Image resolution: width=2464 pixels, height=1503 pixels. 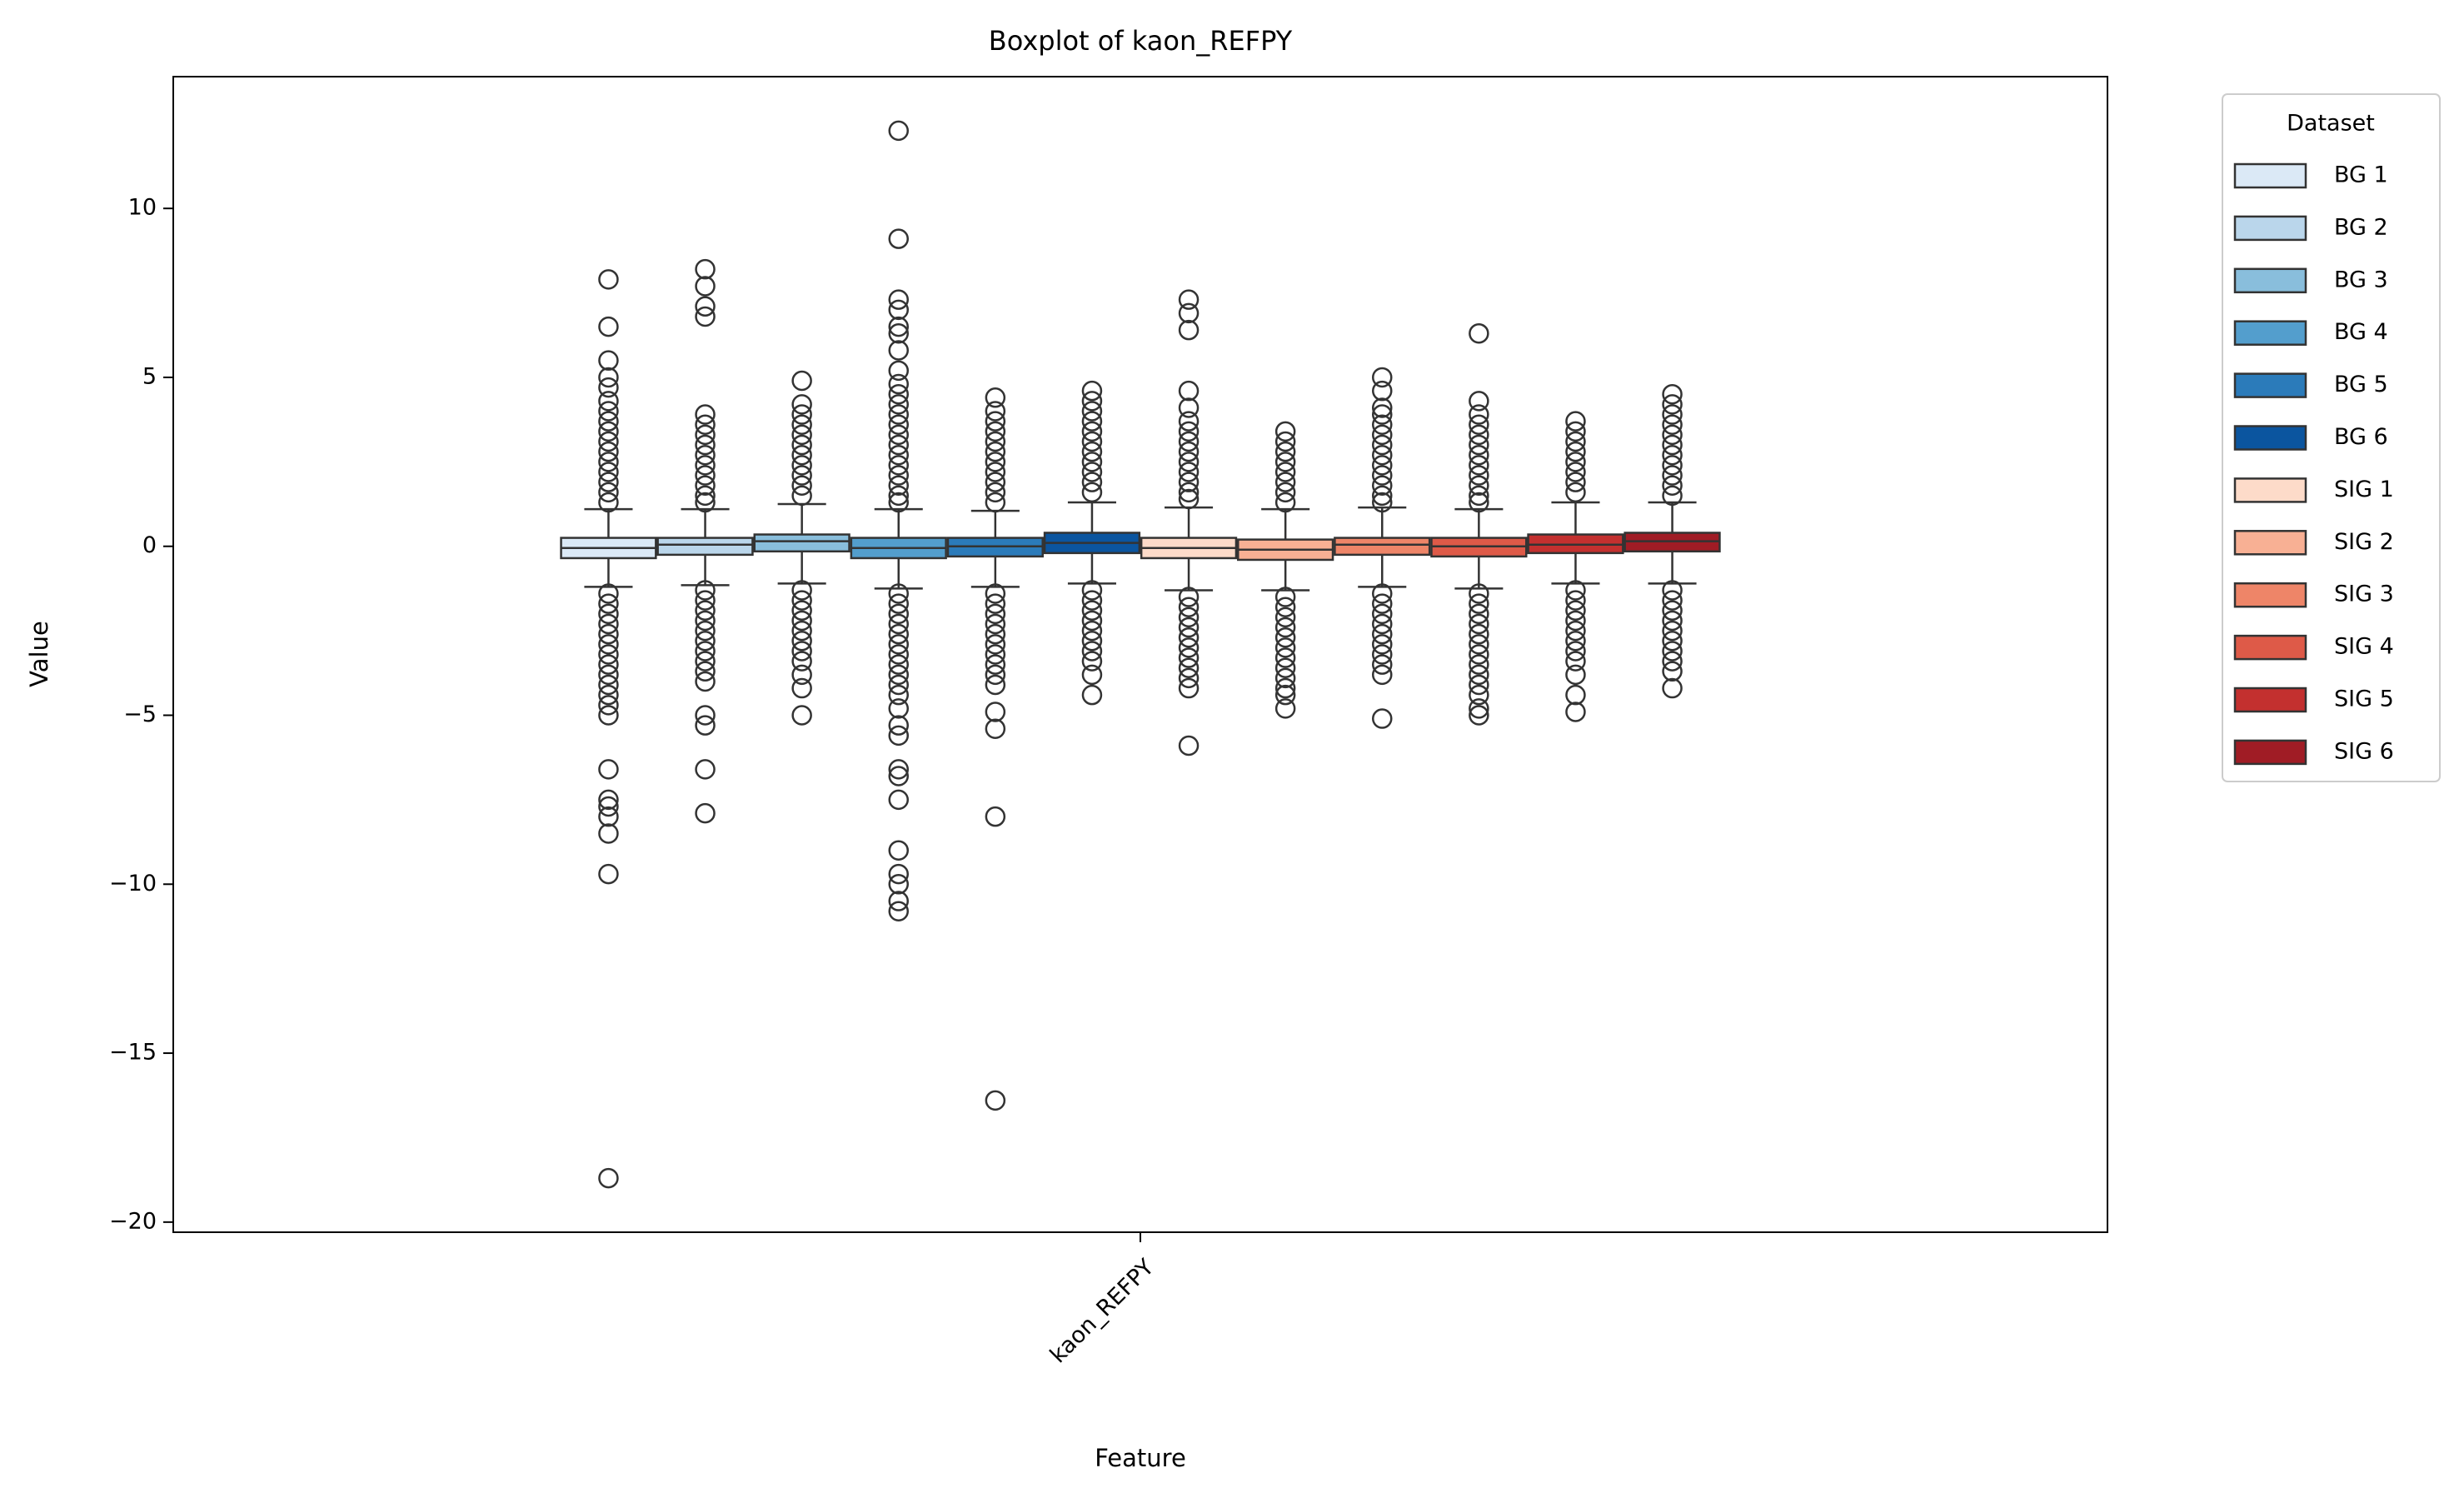 I want to click on legend-label: BG 4, so click(x=2361, y=332).